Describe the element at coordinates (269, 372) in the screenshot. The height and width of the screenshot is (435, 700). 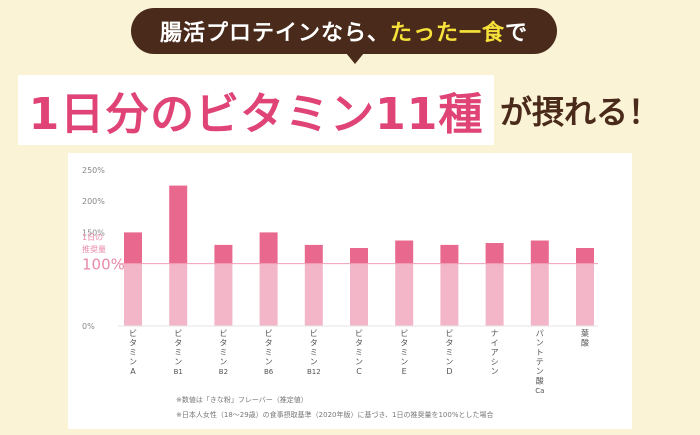
I see `x-tick-label: B6` at that location.